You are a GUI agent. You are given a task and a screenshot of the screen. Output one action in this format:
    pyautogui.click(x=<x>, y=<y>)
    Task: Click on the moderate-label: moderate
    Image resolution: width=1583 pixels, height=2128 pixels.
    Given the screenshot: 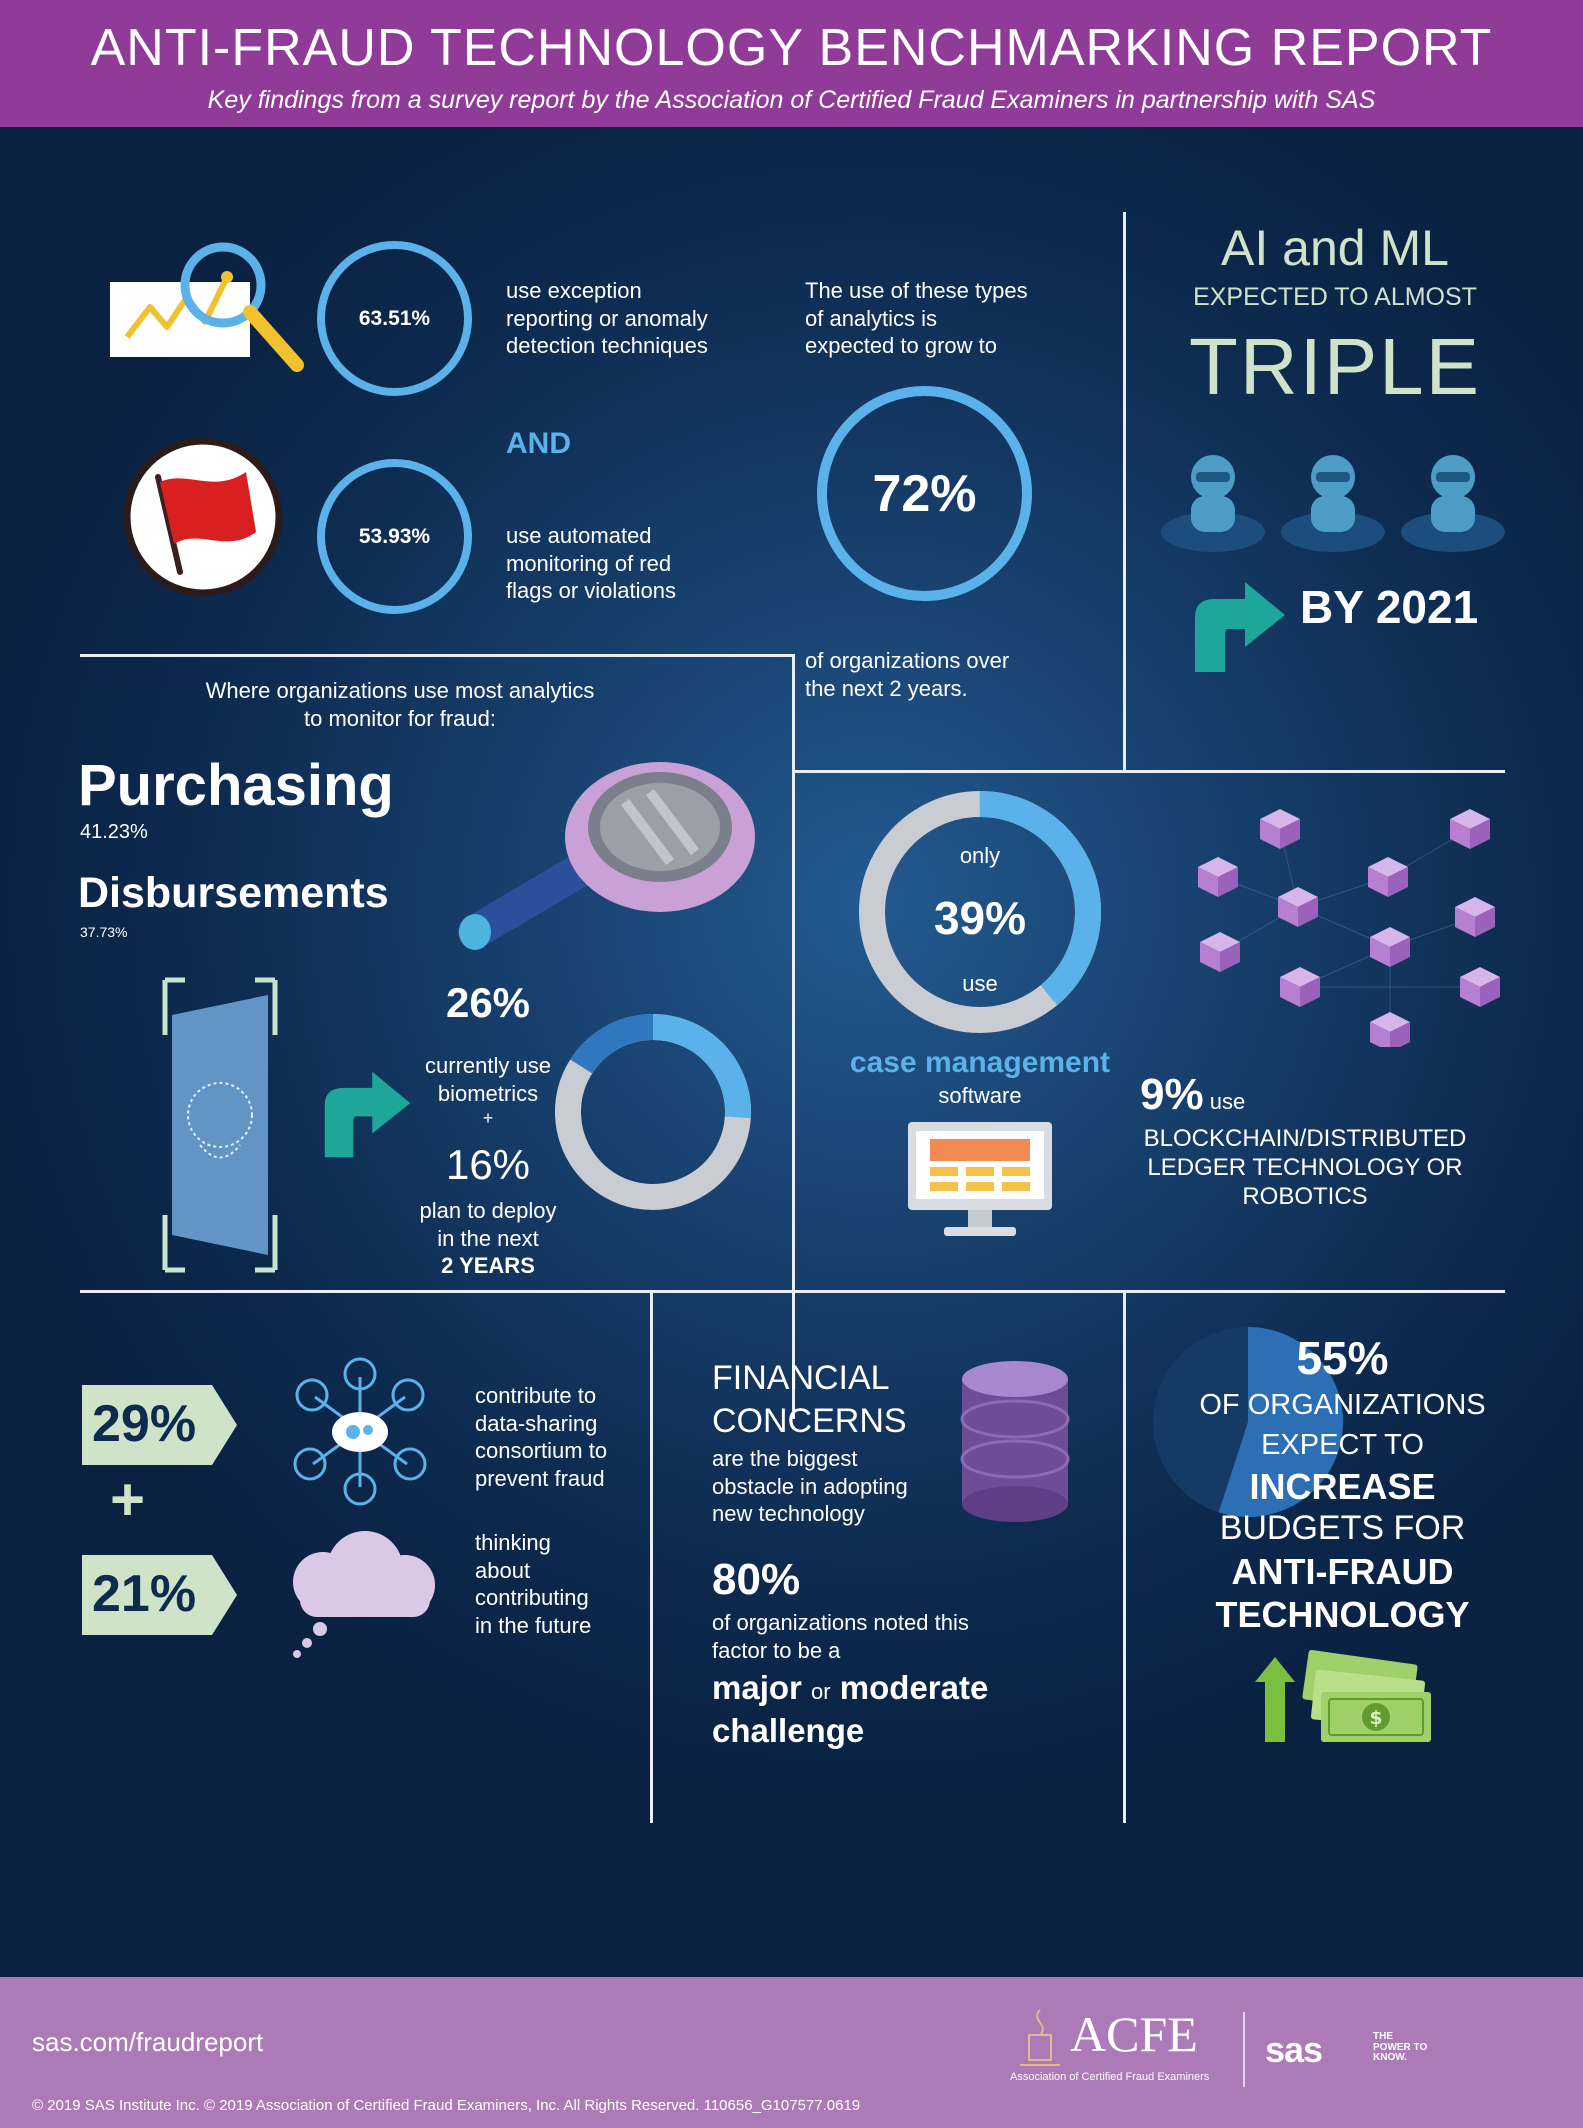 What is the action you would take?
    pyautogui.click(x=914, y=1687)
    